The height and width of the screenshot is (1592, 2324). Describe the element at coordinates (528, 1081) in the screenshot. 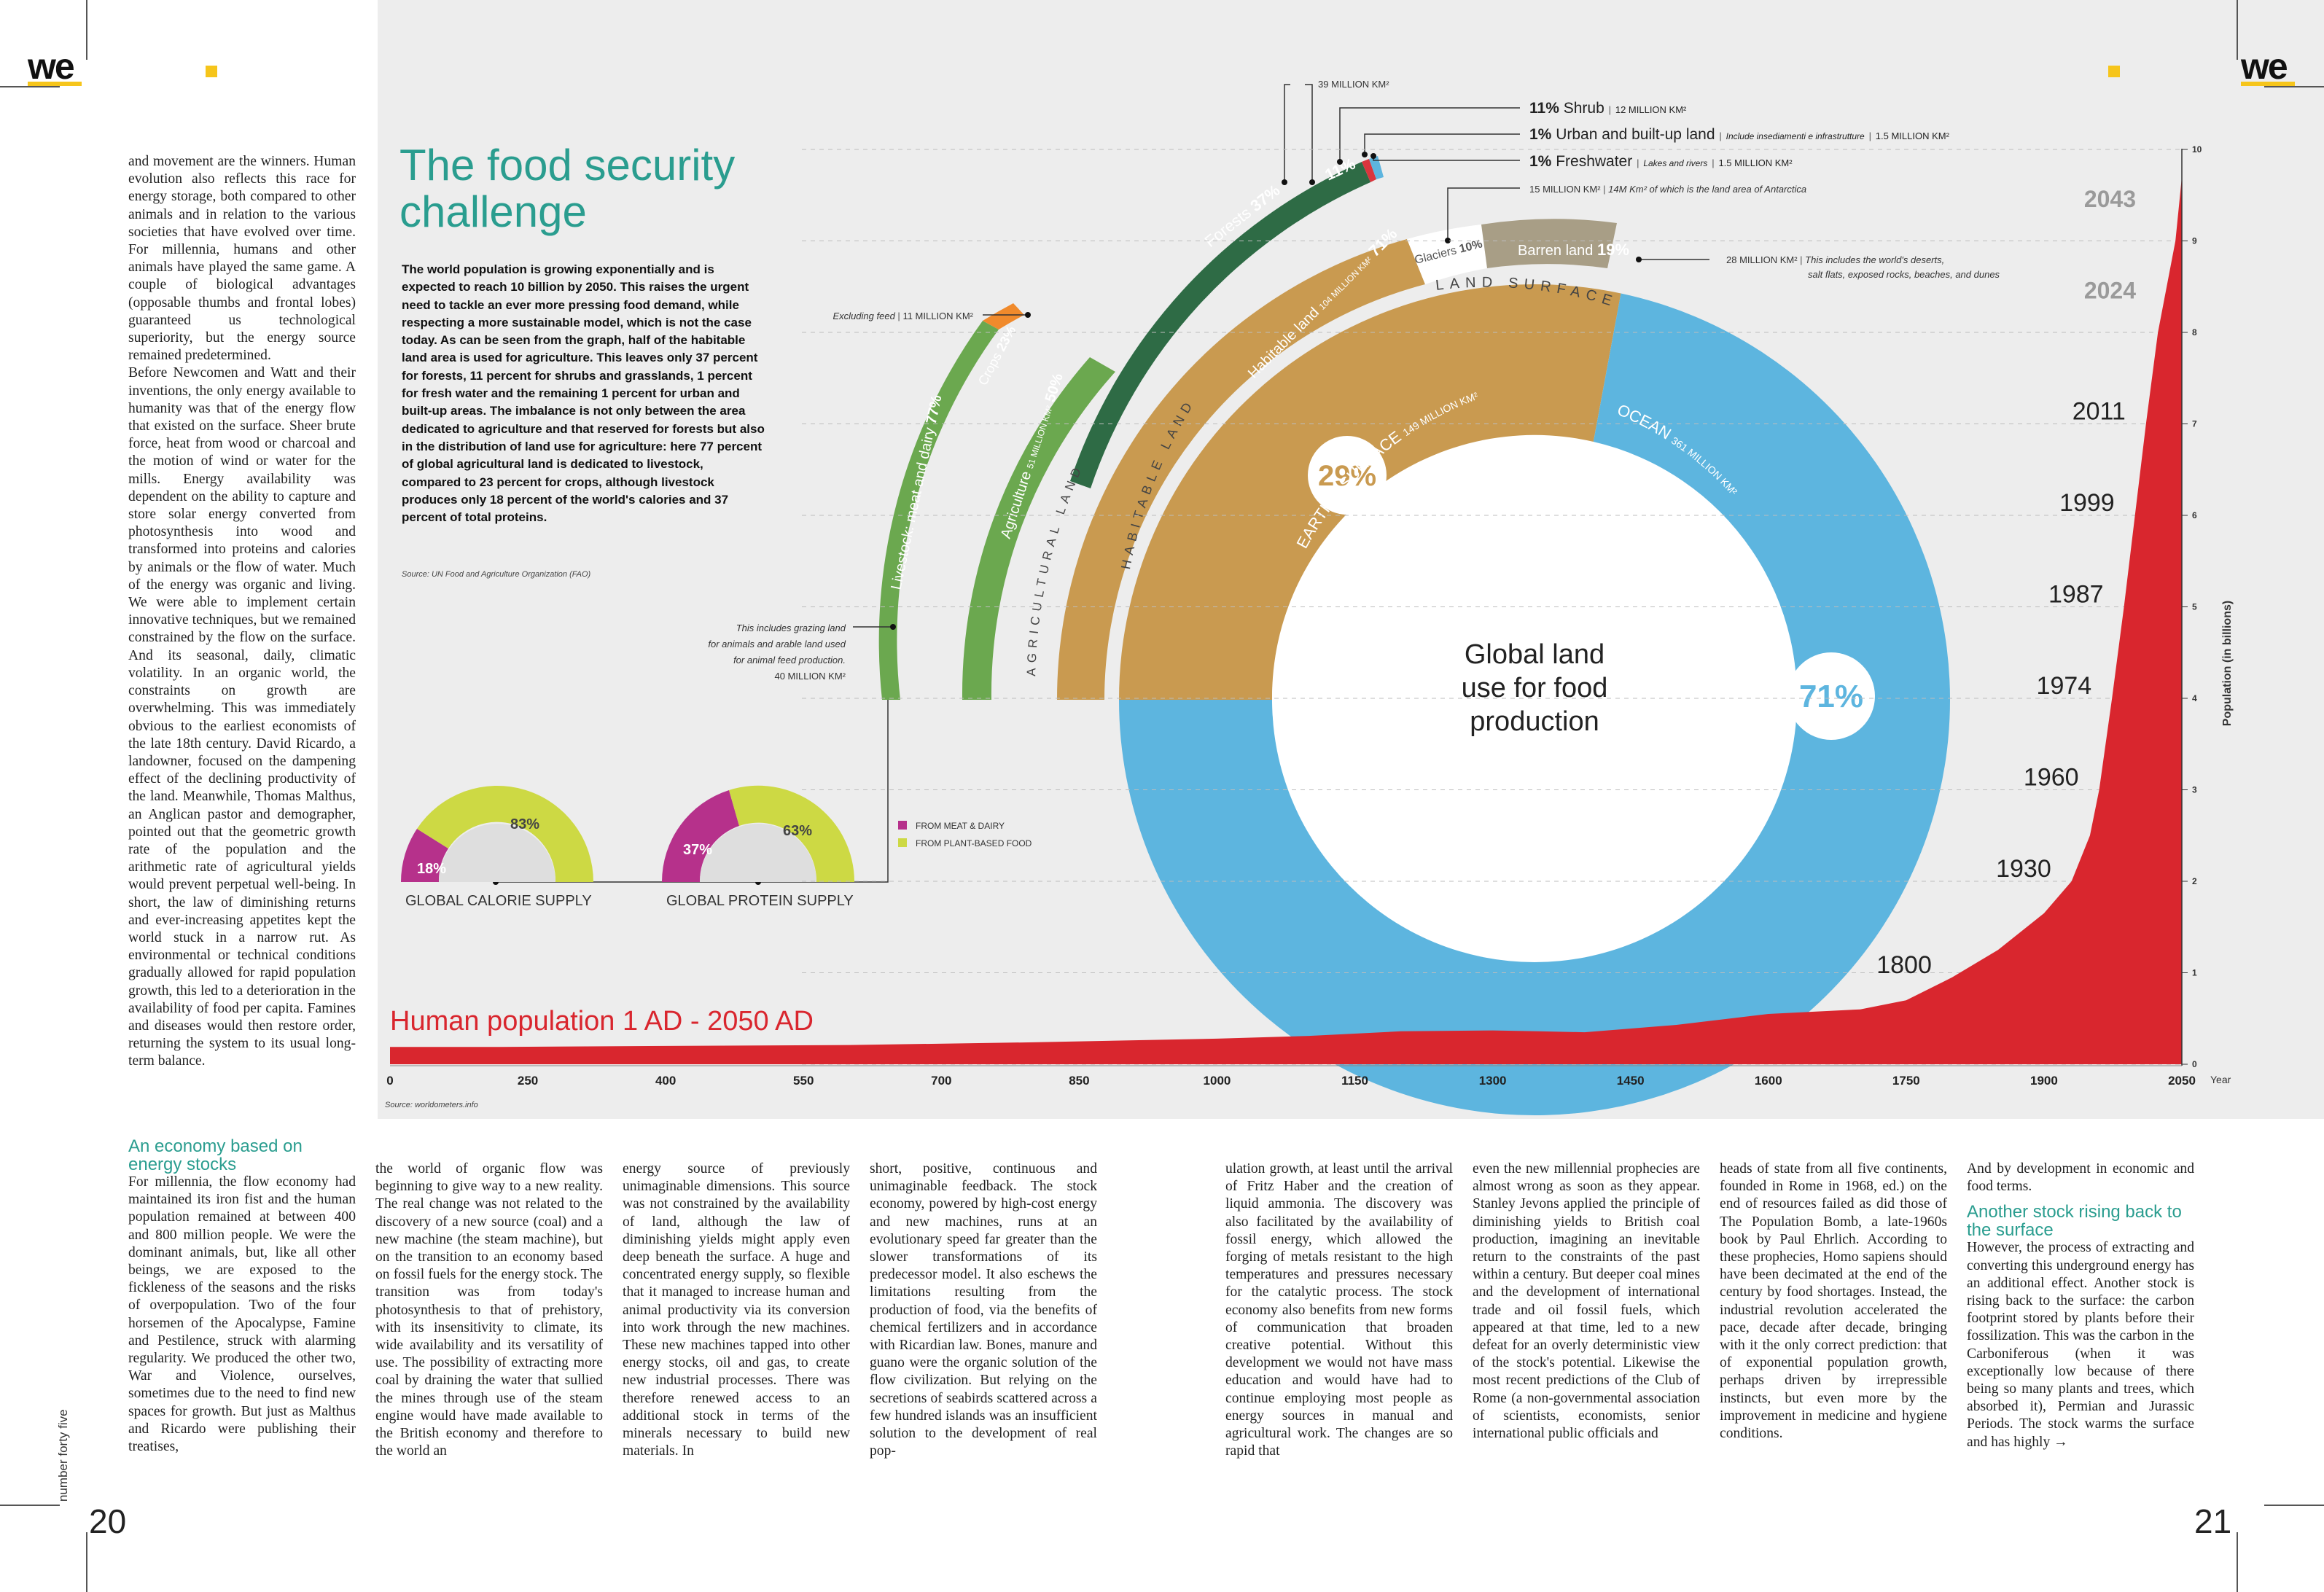

I see `x-tick-label: 250` at that location.